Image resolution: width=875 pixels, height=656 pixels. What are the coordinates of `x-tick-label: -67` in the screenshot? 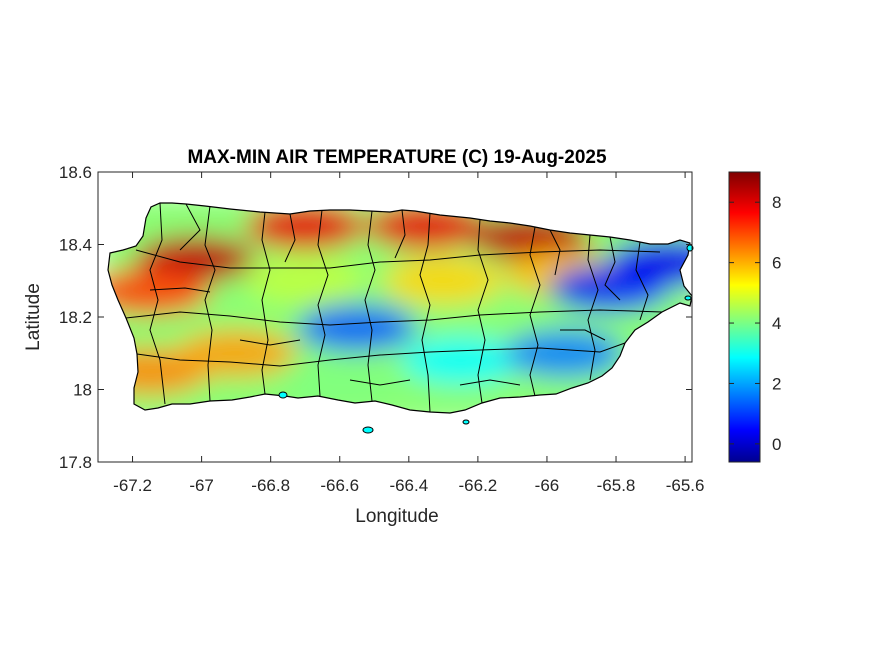 It's located at (201, 485).